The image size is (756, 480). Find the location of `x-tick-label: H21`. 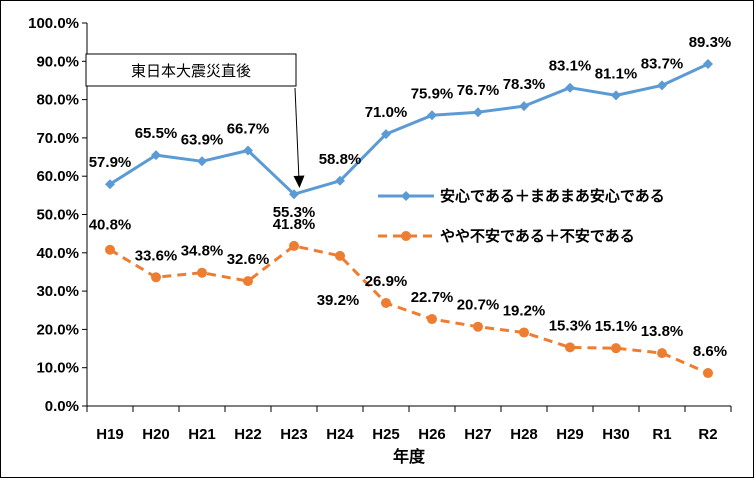

x-tick-label: H21 is located at coordinates (202, 434).